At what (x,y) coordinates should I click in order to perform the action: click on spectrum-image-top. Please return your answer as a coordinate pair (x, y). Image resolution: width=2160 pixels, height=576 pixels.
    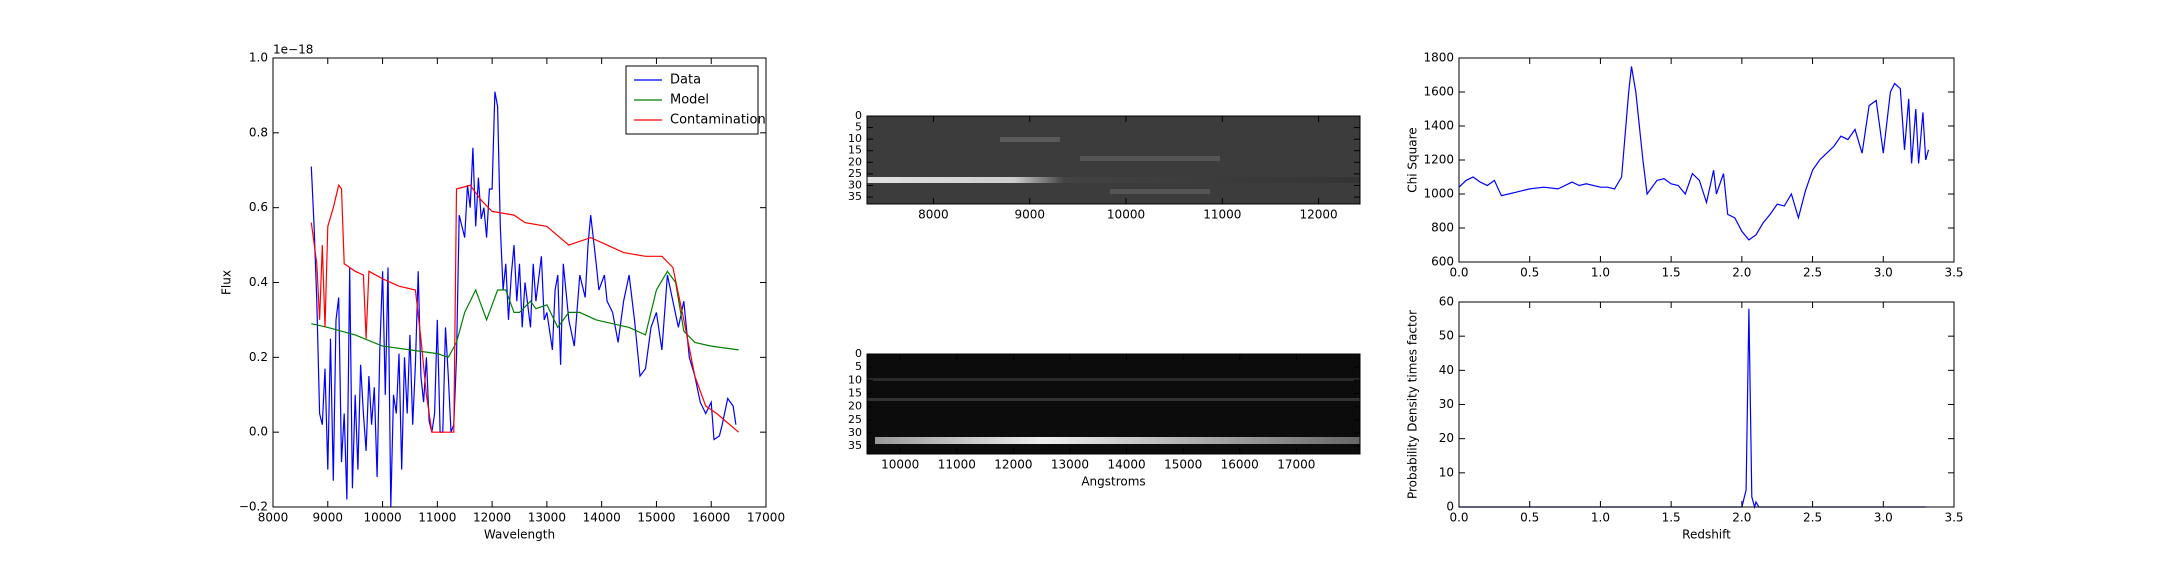
    Looking at the image, I should click on (1113, 160).